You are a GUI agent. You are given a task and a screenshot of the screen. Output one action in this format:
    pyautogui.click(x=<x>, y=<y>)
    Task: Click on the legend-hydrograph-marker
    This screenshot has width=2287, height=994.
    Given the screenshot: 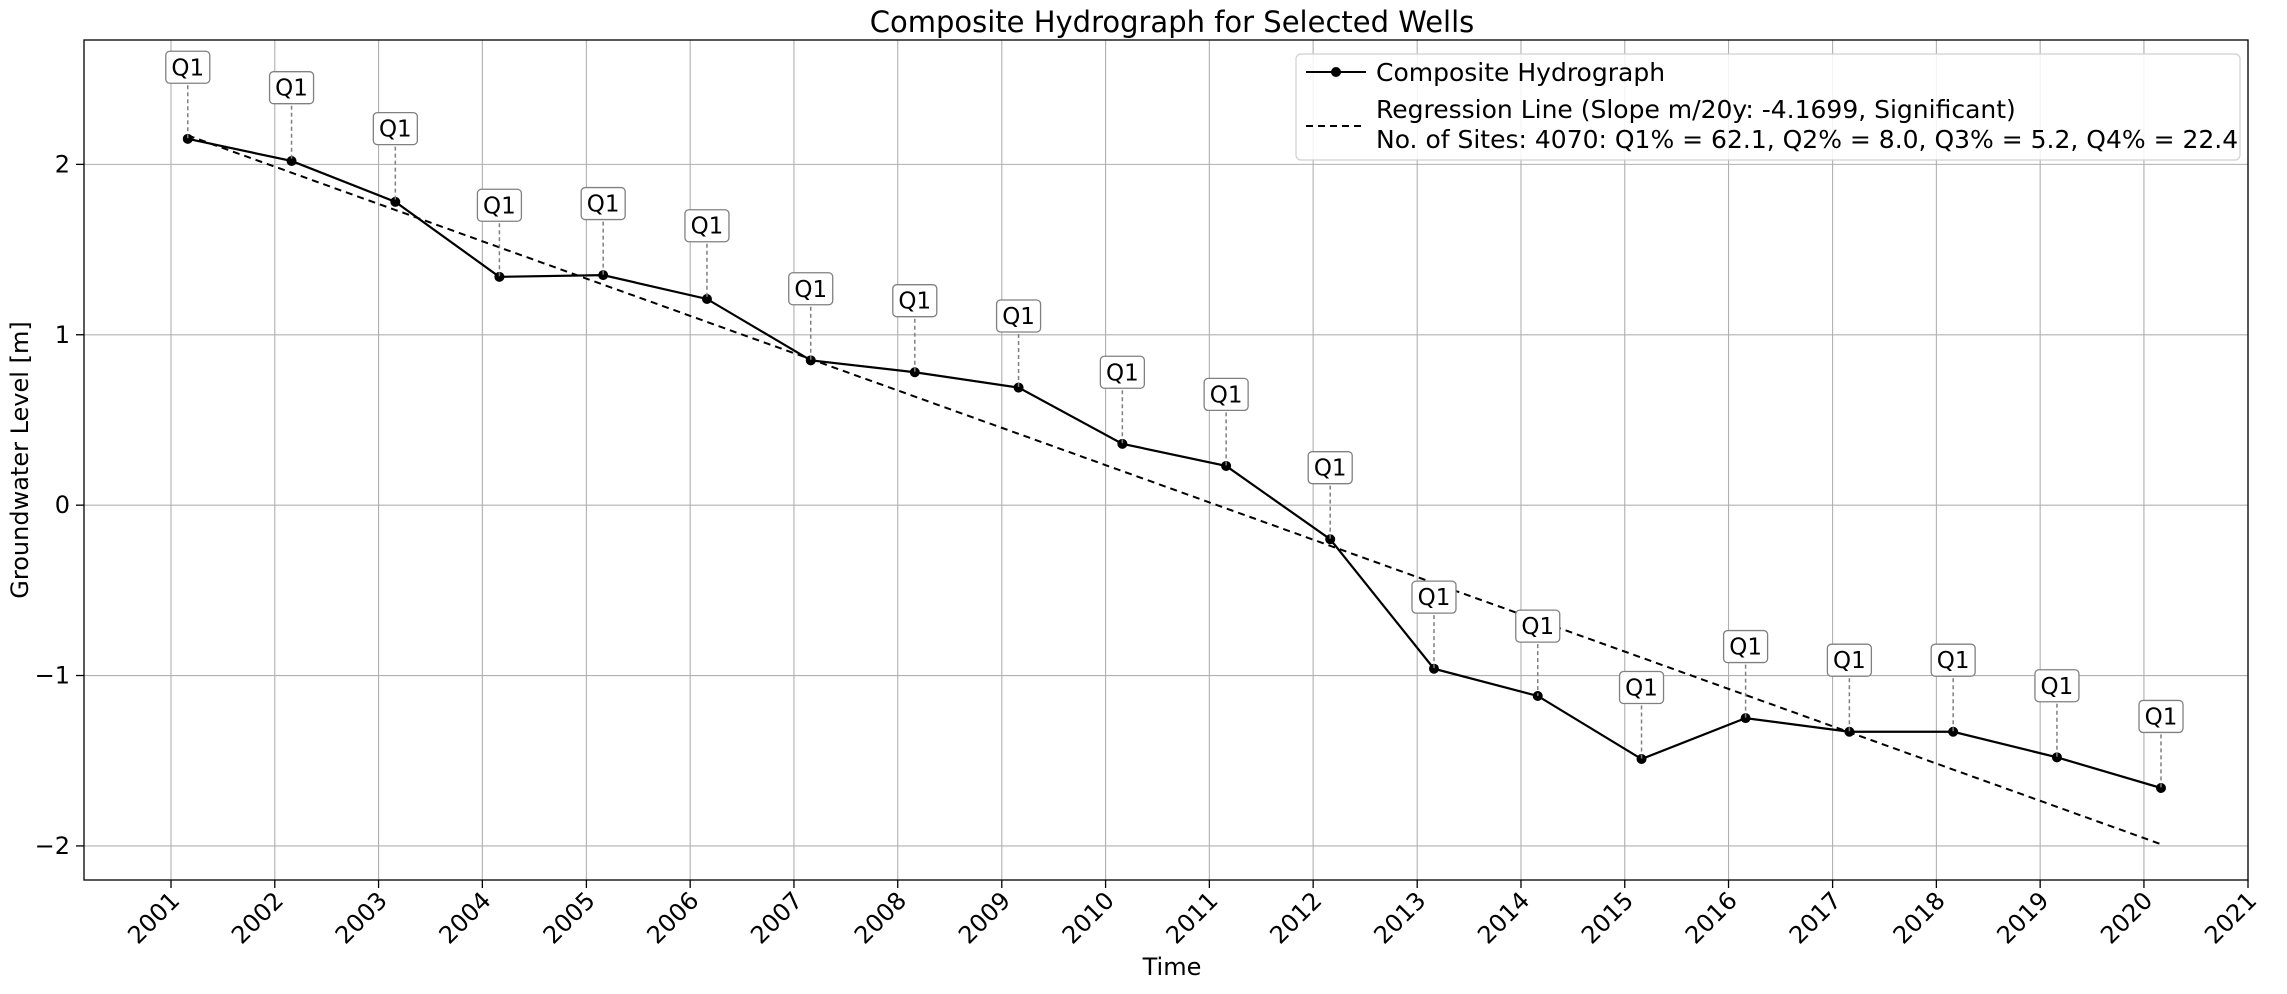 What is the action you would take?
    pyautogui.click(x=1336, y=72)
    